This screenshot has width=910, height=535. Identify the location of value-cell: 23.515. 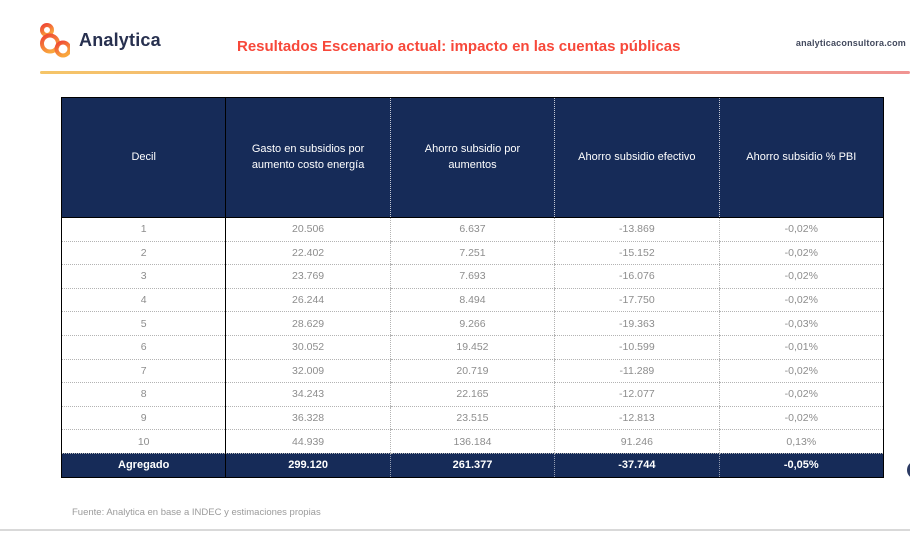
(472, 418).